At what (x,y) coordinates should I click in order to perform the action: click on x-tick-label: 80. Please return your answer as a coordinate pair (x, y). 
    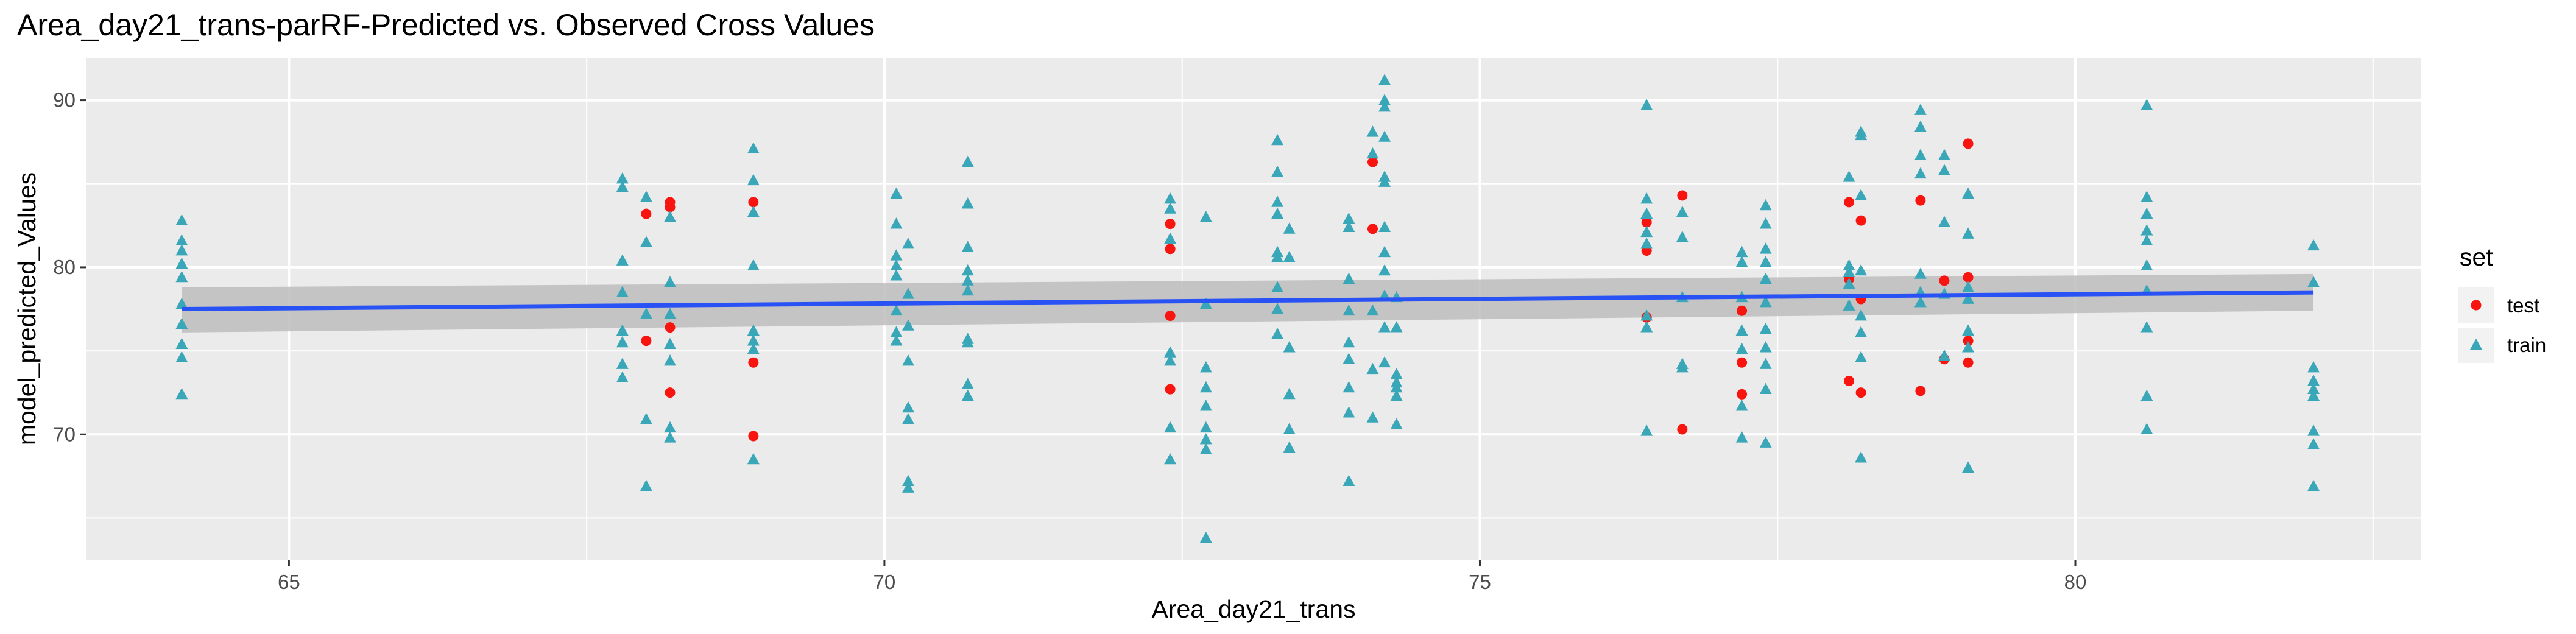
    Looking at the image, I should click on (2075, 582).